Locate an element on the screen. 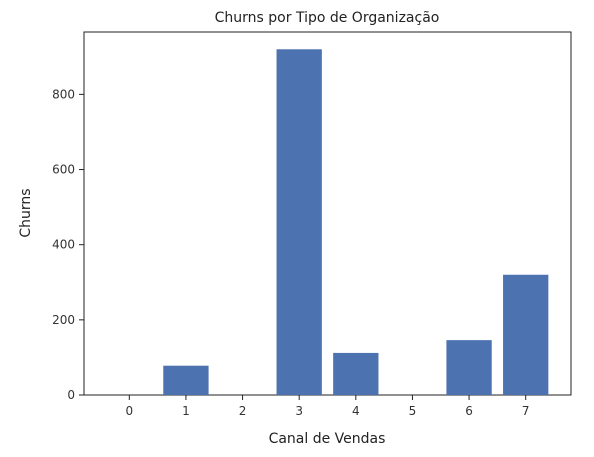 Image resolution: width=594 pixels, height=457 pixels. x-tick-label-0: 0 is located at coordinates (129, 411).